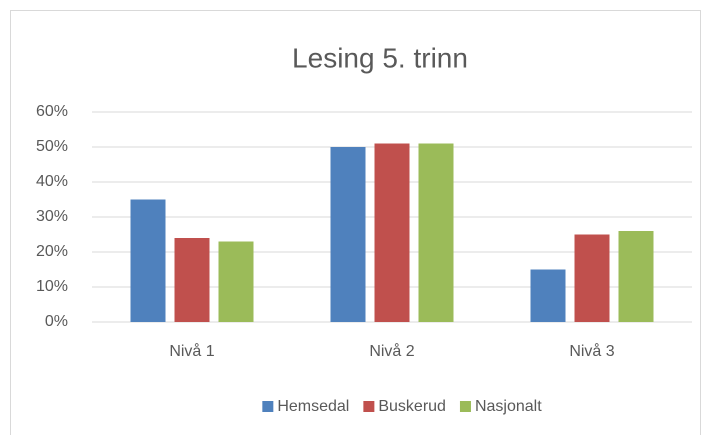 The image size is (711, 435). Describe the element at coordinates (508, 406) in the screenshot. I see `legend-label: Nasjonalt` at that location.